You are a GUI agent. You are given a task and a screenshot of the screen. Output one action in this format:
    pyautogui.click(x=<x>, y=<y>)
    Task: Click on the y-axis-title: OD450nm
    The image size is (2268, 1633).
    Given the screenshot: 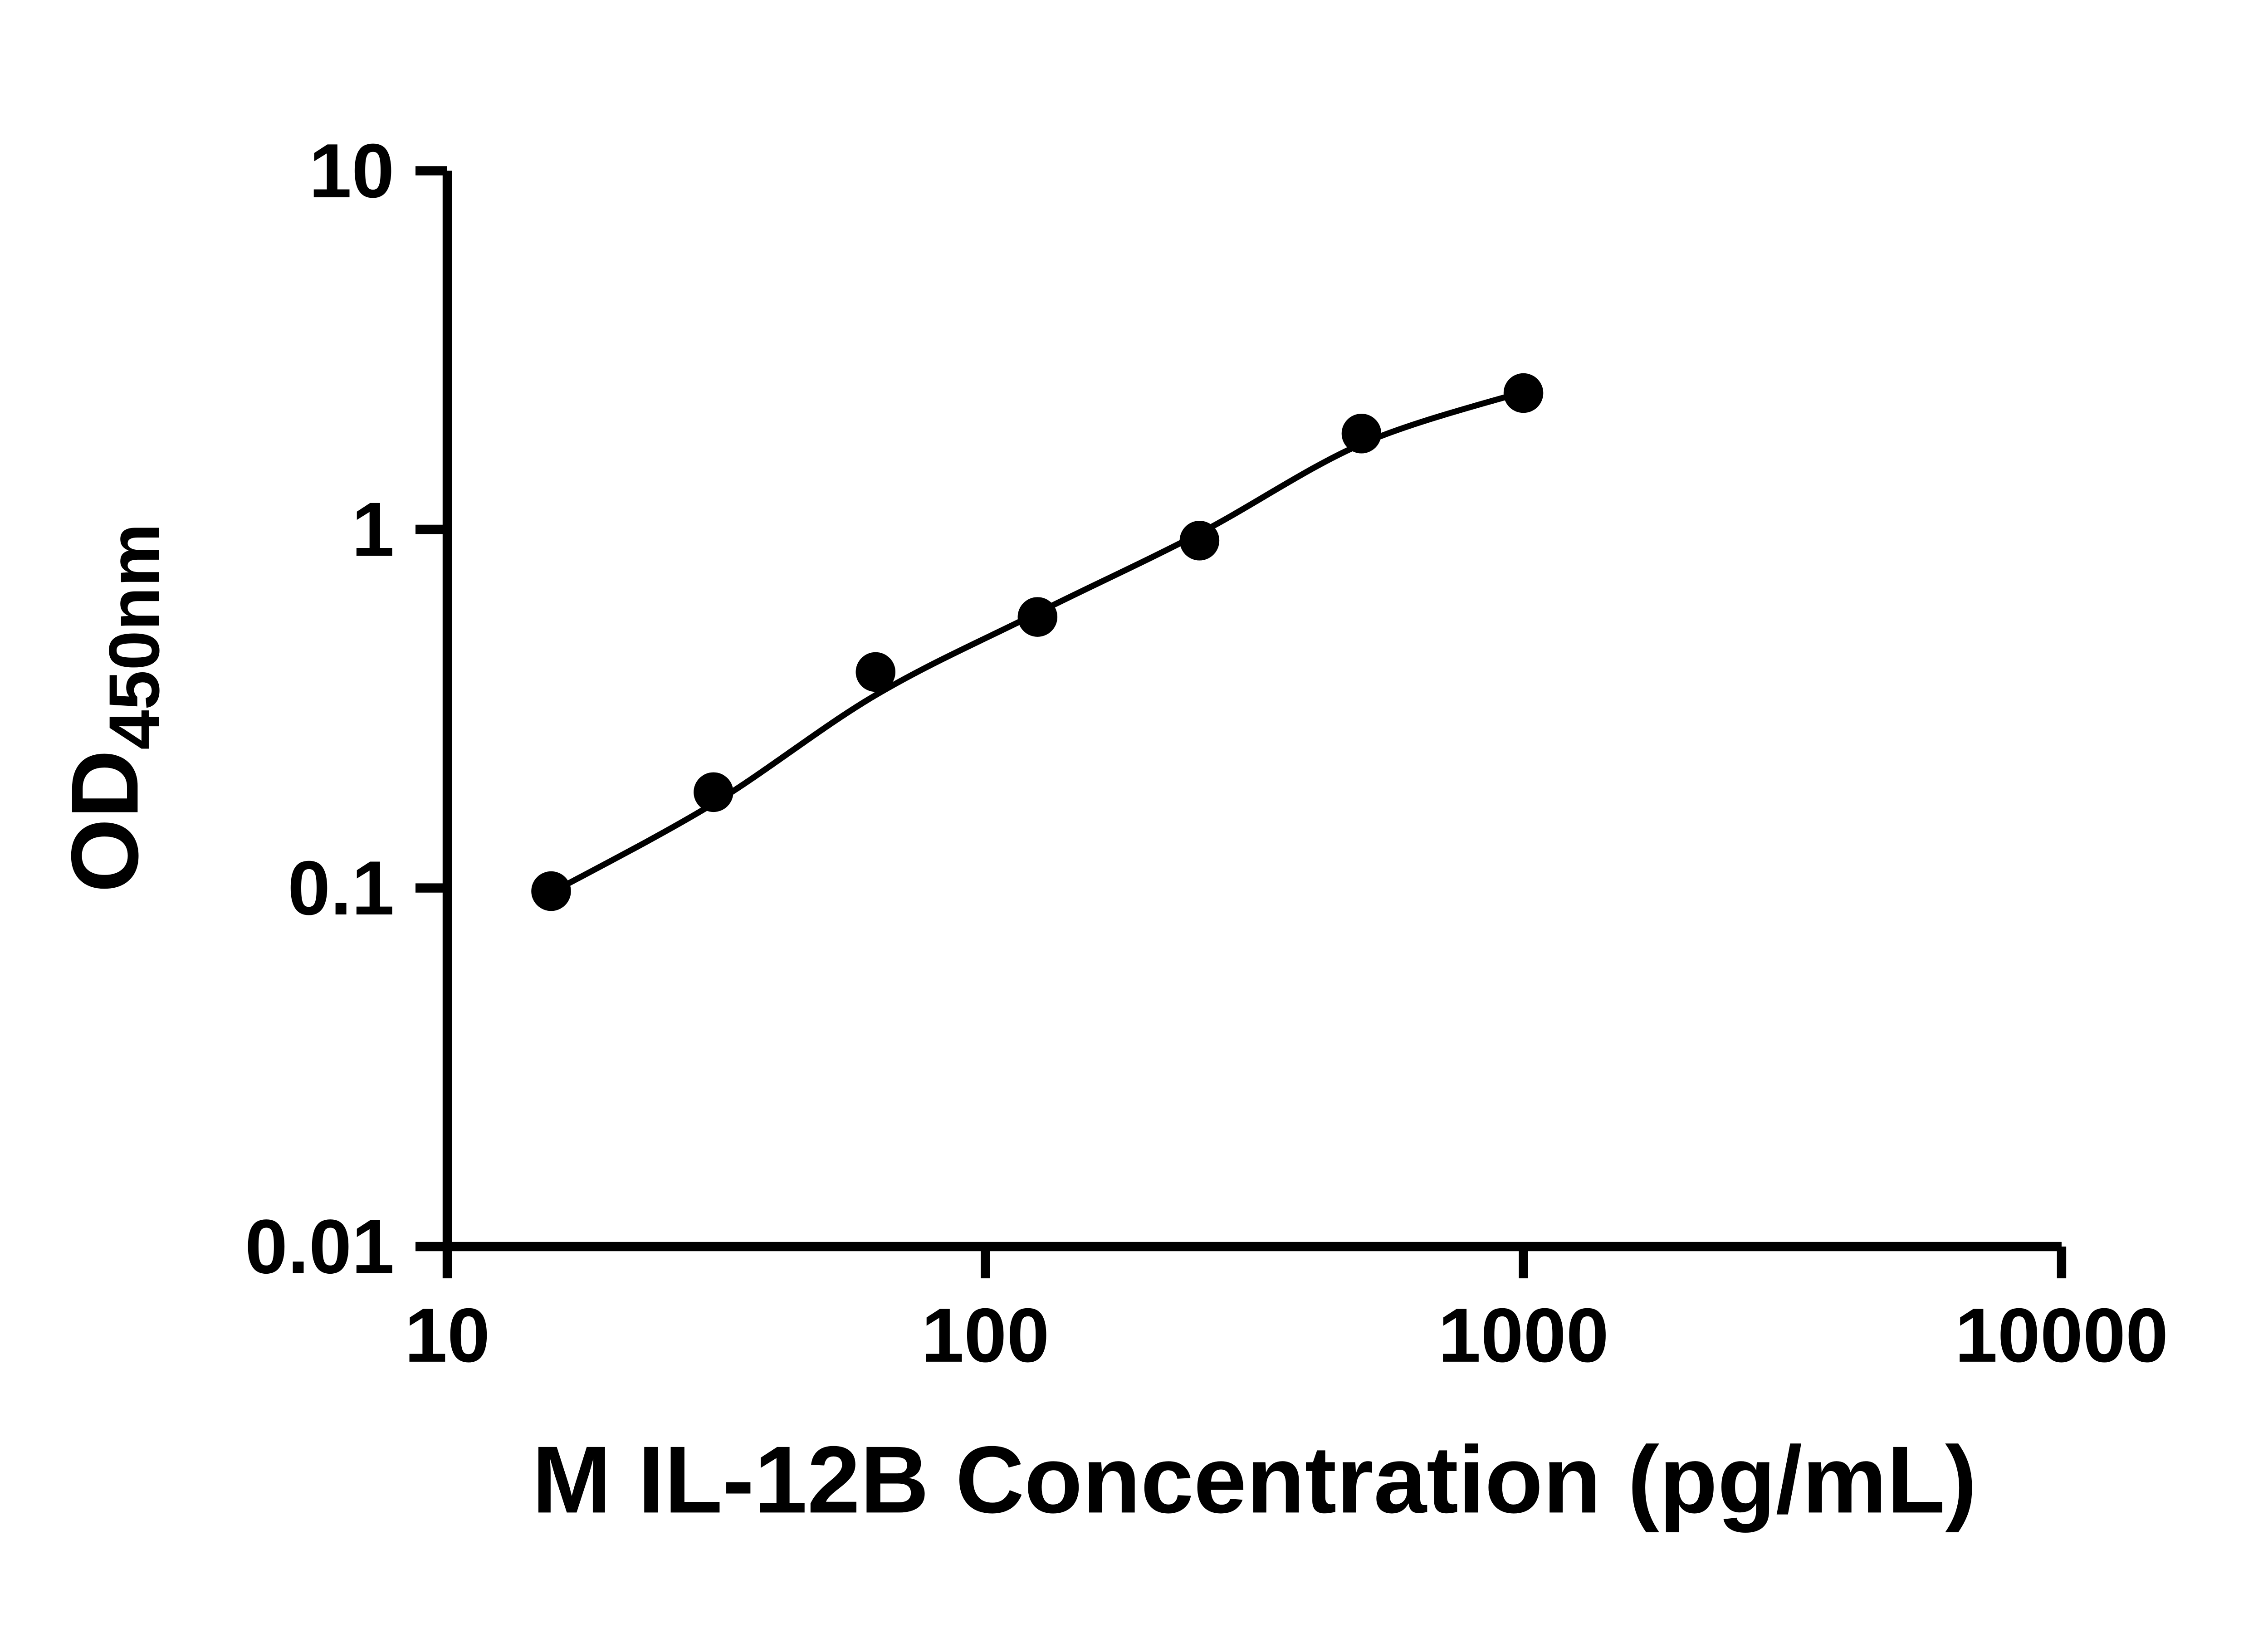 What is the action you would take?
    pyautogui.click(x=113, y=708)
    